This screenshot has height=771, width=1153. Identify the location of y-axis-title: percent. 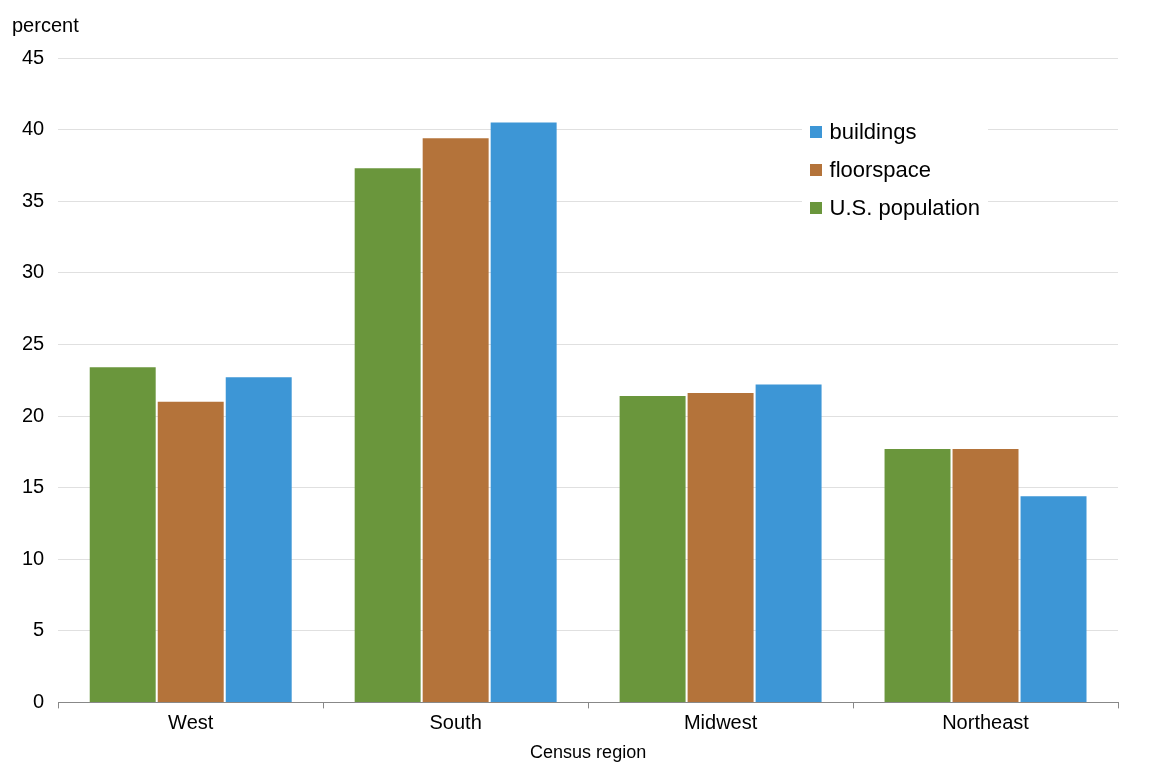
(46, 24).